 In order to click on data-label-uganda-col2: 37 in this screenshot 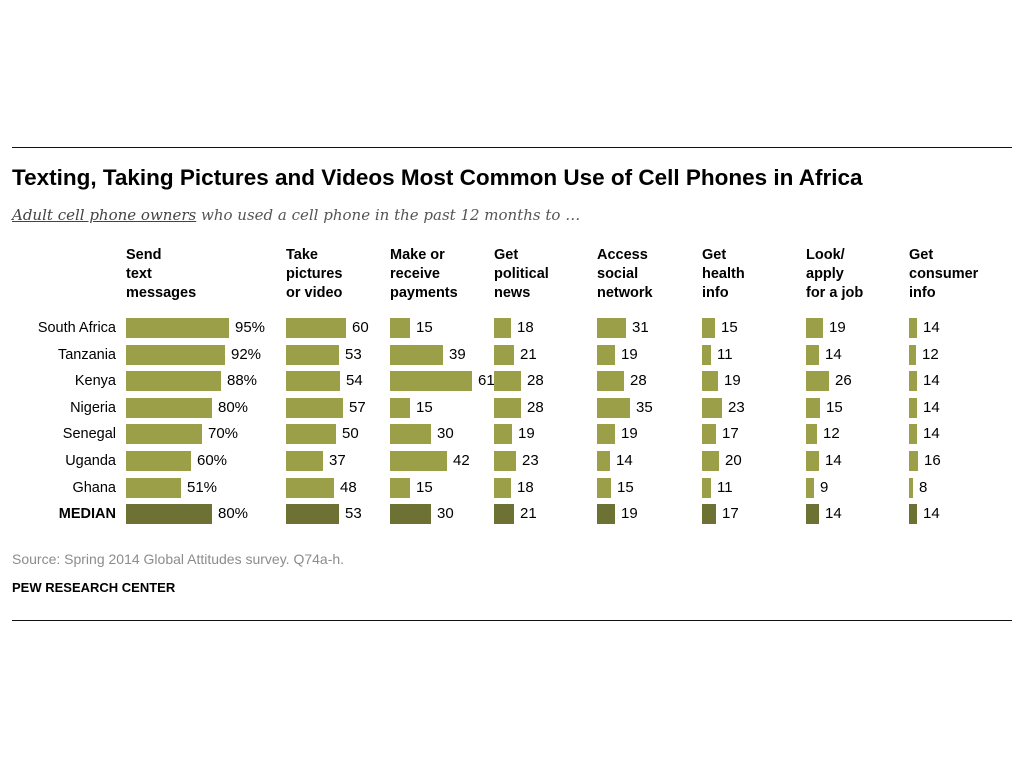, I will do `click(337, 460)`.